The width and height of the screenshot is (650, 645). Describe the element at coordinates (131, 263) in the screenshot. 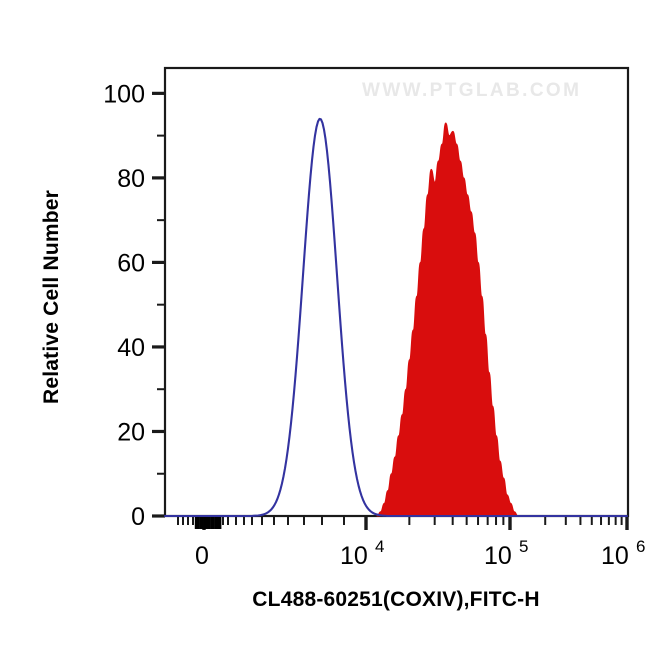

I see `y-tick-label: 60` at that location.